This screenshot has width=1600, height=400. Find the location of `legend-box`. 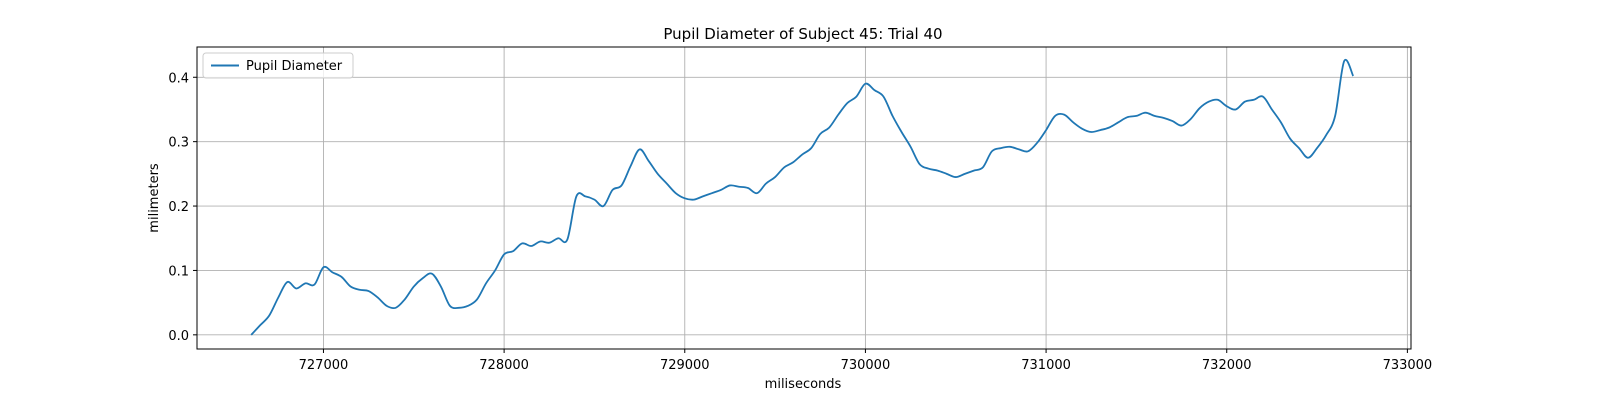

legend-box is located at coordinates (278, 65).